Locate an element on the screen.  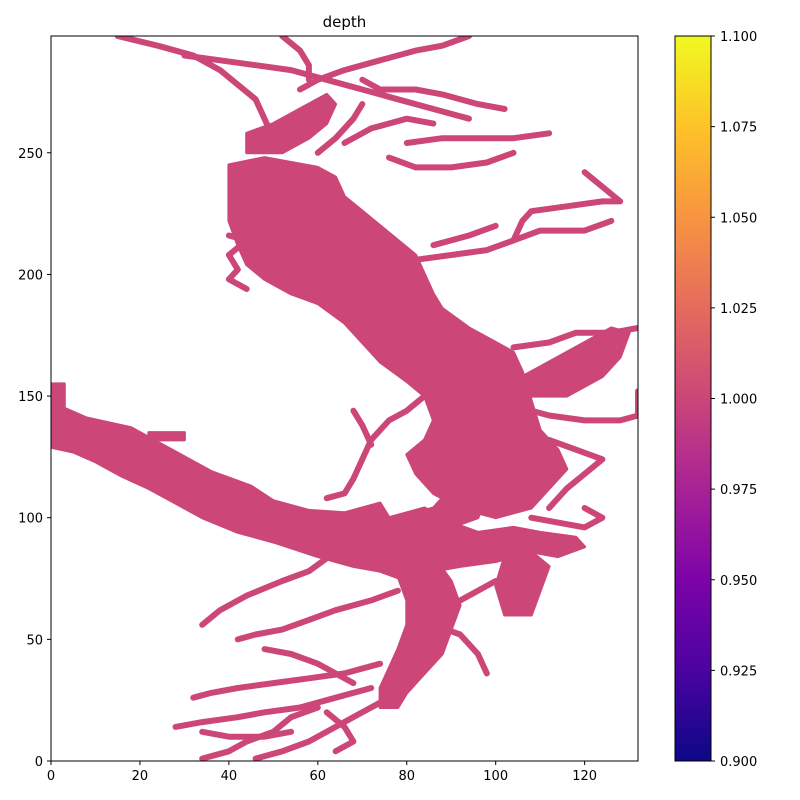
x-tick-label: 40 is located at coordinates (229, 776).